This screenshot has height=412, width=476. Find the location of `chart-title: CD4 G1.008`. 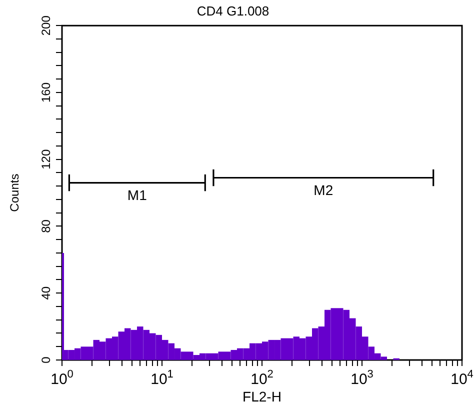

chart-title: CD4 G1.008 is located at coordinates (233, 10).